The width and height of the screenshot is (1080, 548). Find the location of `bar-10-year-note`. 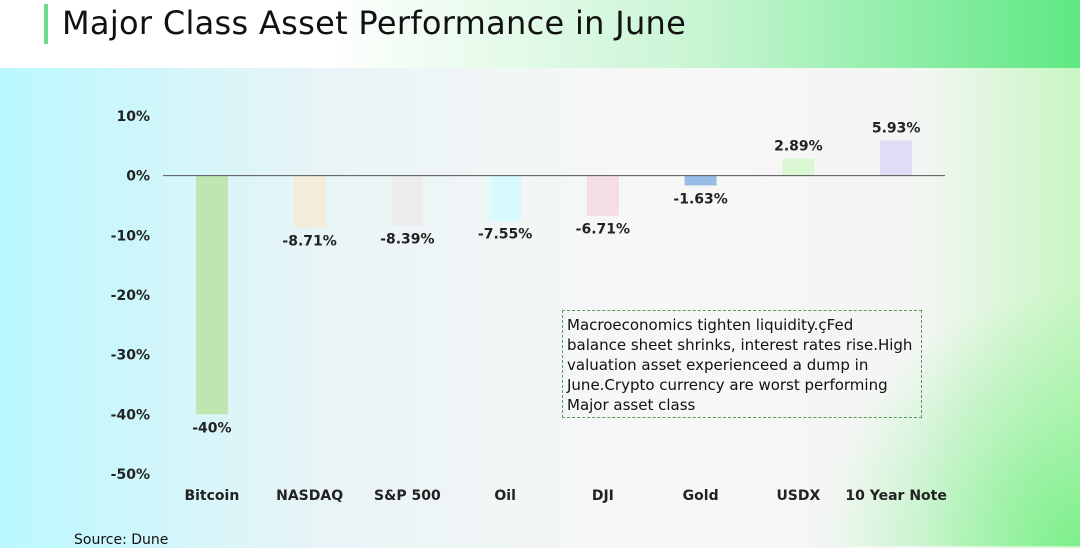

bar-10-year-note is located at coordinates (896, 158).